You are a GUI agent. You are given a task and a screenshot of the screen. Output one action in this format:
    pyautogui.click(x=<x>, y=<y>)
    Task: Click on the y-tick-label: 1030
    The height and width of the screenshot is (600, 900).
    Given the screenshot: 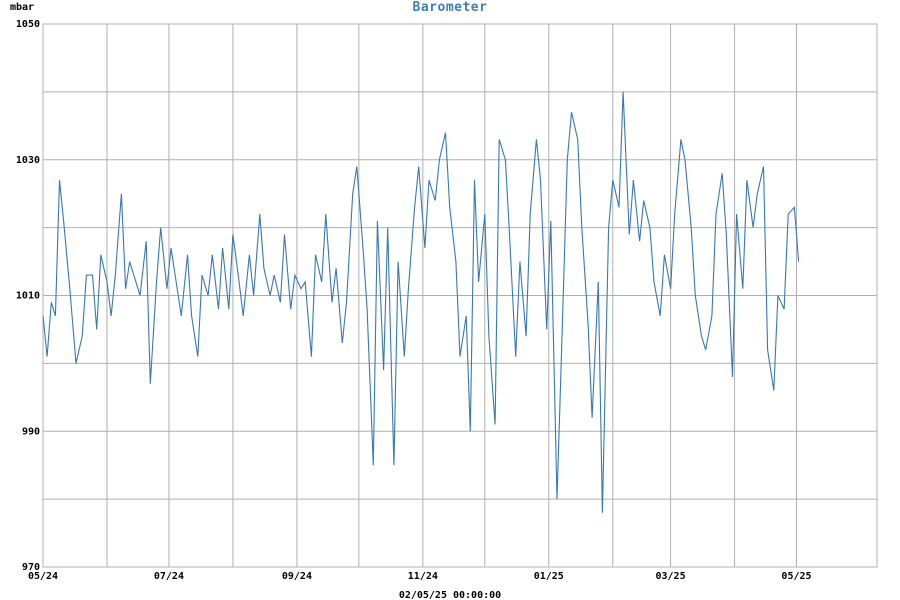 What is the action you would take?
    pyautogui.click(x=28, y=160)
    